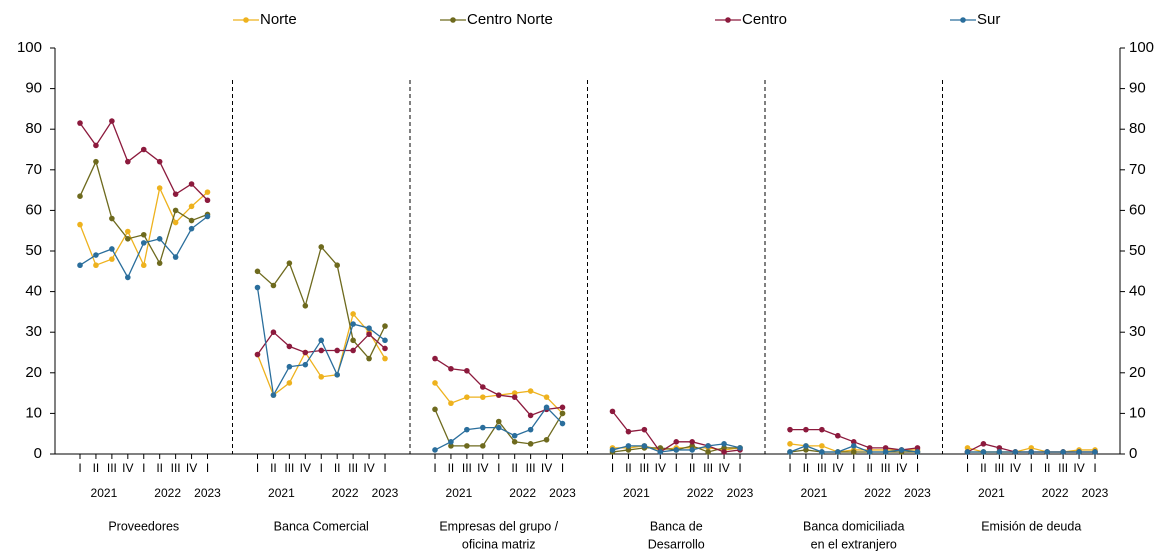  Describe the element at coordinates (33, 88) in the screenshot. I see `y-tick-label: 90` at that location.